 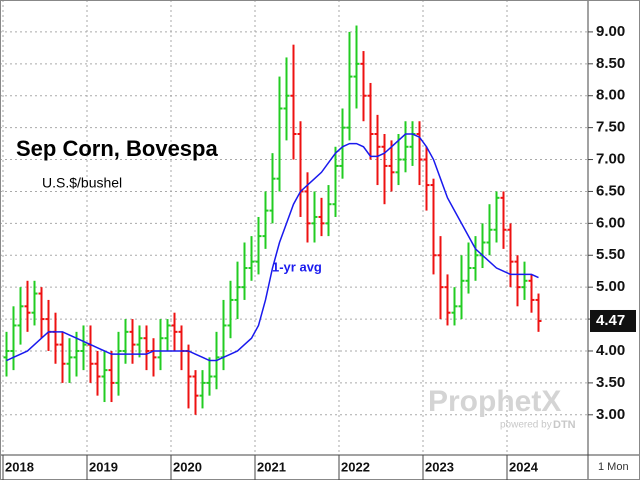 I want to click on watermark: ProphetX, so click(x=494, y=401).